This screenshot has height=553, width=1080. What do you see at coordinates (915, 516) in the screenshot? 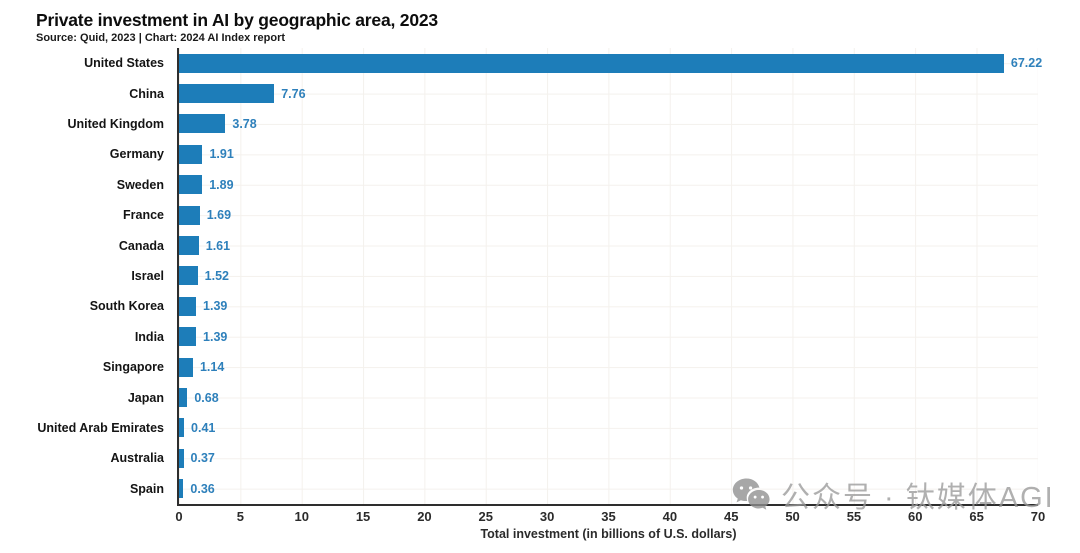
I see `x-tick-label: 60` at bounding box center [915, 516].